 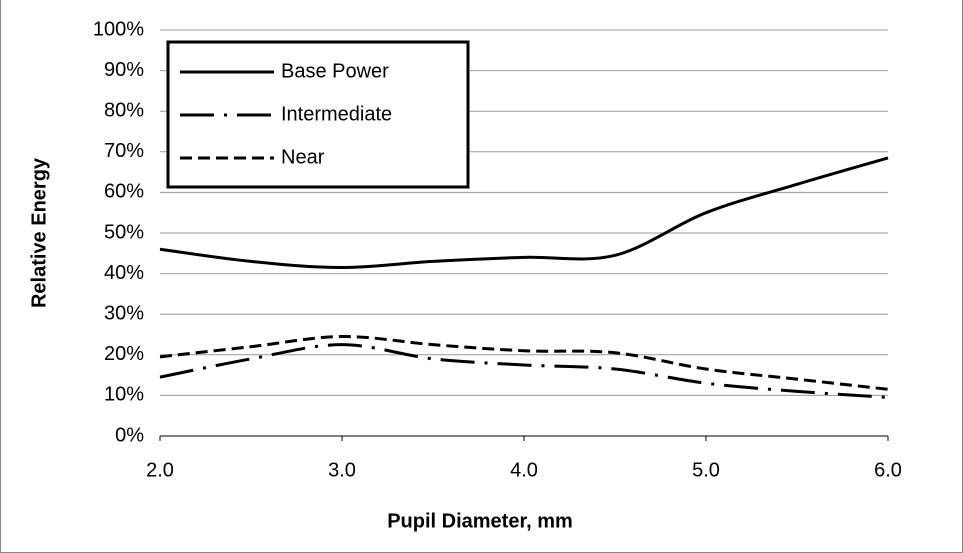 I want to click on y-tick-label: 80%, so click(x=124, y=110).